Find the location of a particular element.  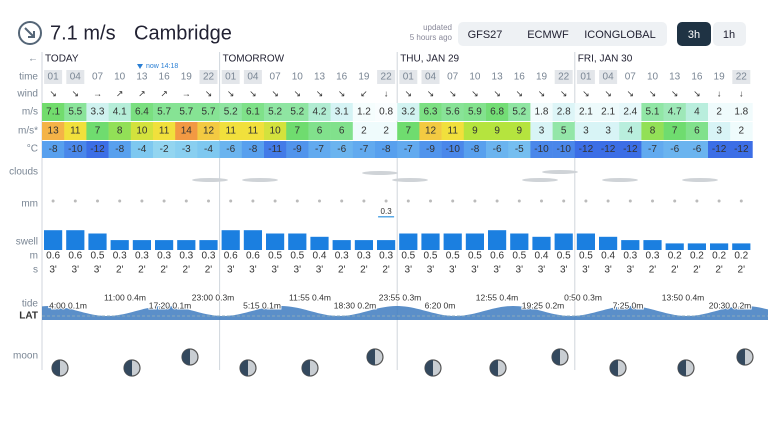

speed-value: 6.4 is located at coordinates (142, 112).